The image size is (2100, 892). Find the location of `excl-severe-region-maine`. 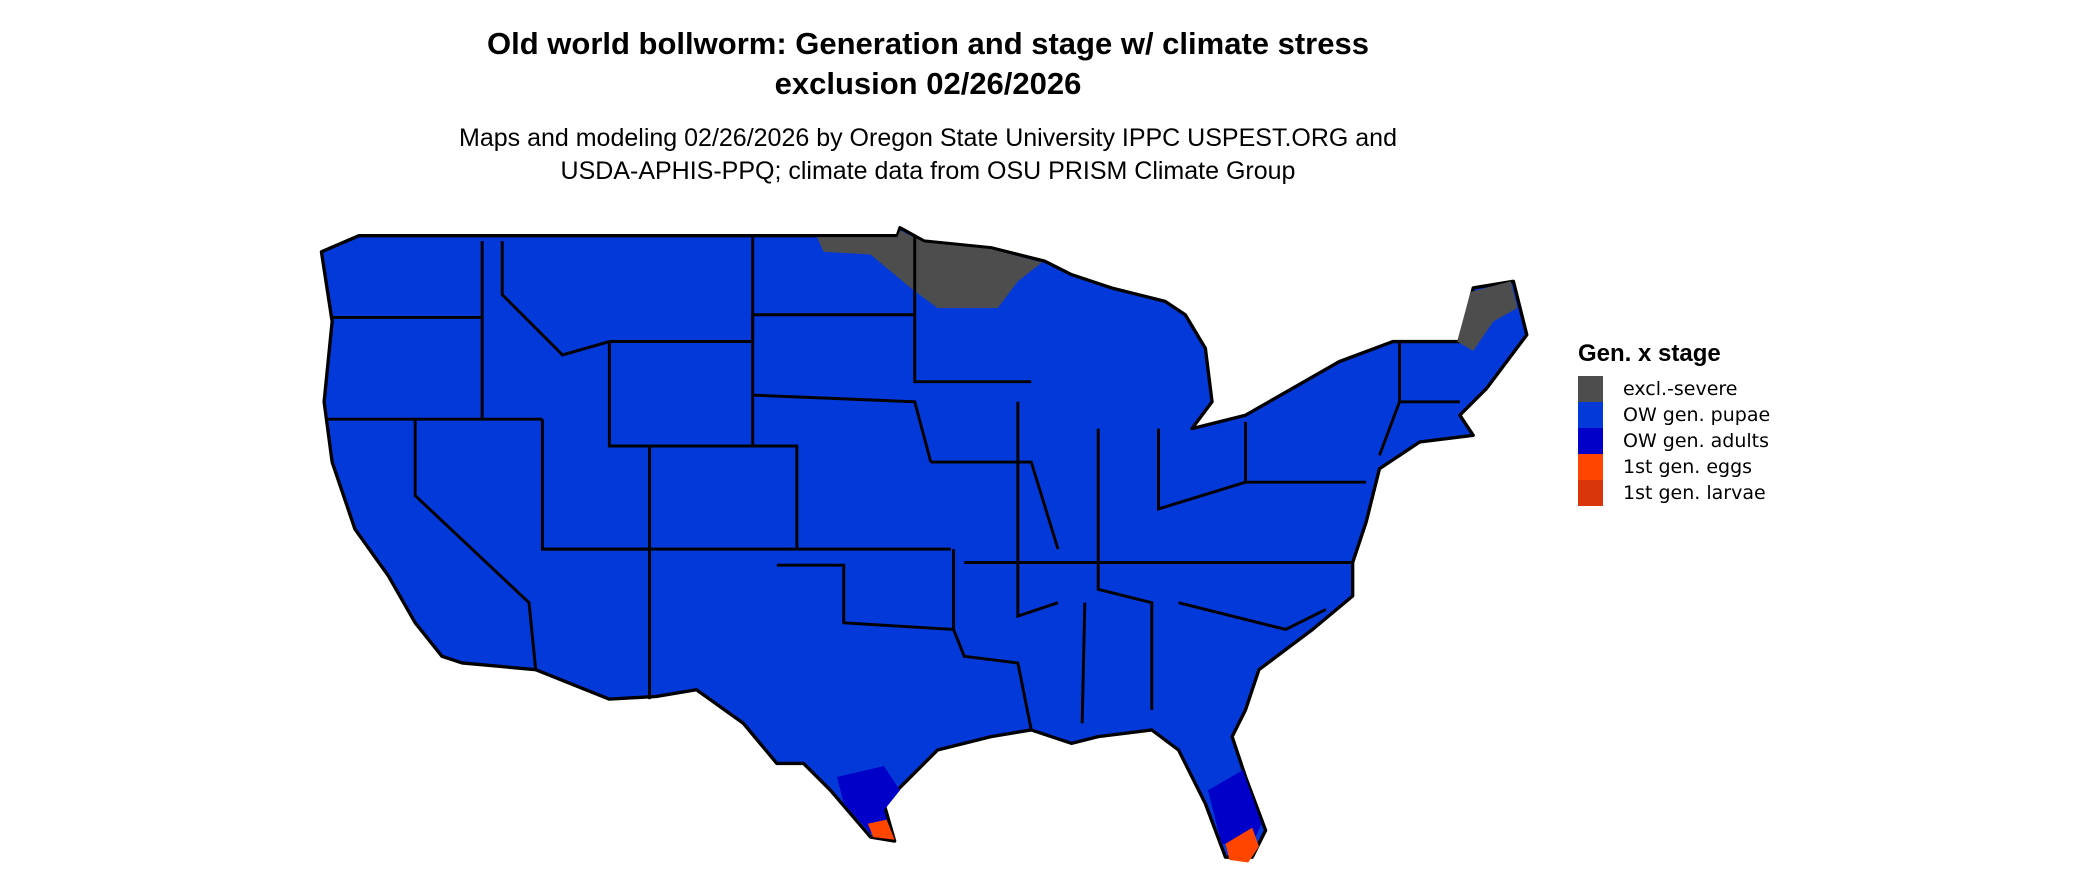

excl-severe-region-maine is located at coordinates (1487, 316).